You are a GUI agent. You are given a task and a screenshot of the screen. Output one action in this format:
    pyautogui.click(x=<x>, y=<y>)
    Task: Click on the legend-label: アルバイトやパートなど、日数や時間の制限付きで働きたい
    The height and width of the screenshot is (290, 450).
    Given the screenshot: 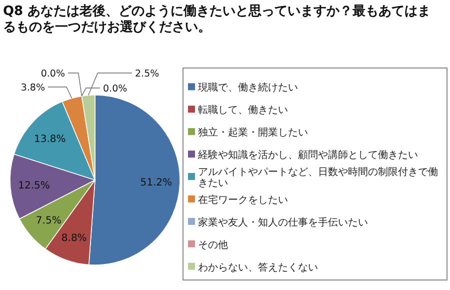 What is the action you would take?
    pyautogui.click(x=318, y=177)
    